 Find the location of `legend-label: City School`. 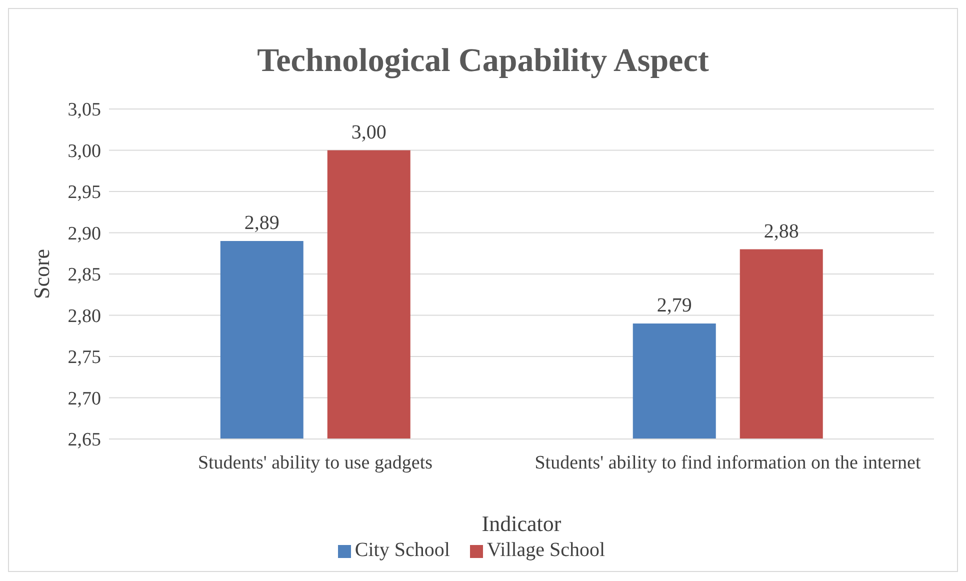

legend-label: City School is located at coordinates (402, 550).